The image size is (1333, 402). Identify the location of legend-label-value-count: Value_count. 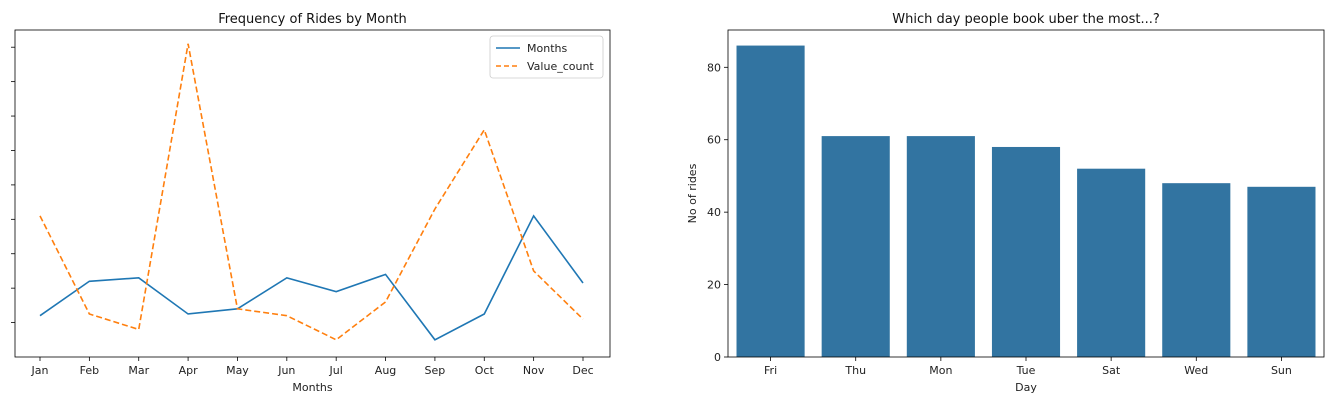
(560, 66).